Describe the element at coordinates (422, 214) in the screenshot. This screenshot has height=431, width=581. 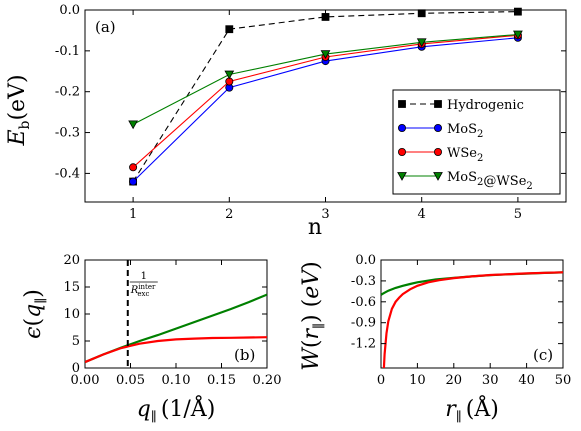
I see `x-tick-label: 4` at that location.